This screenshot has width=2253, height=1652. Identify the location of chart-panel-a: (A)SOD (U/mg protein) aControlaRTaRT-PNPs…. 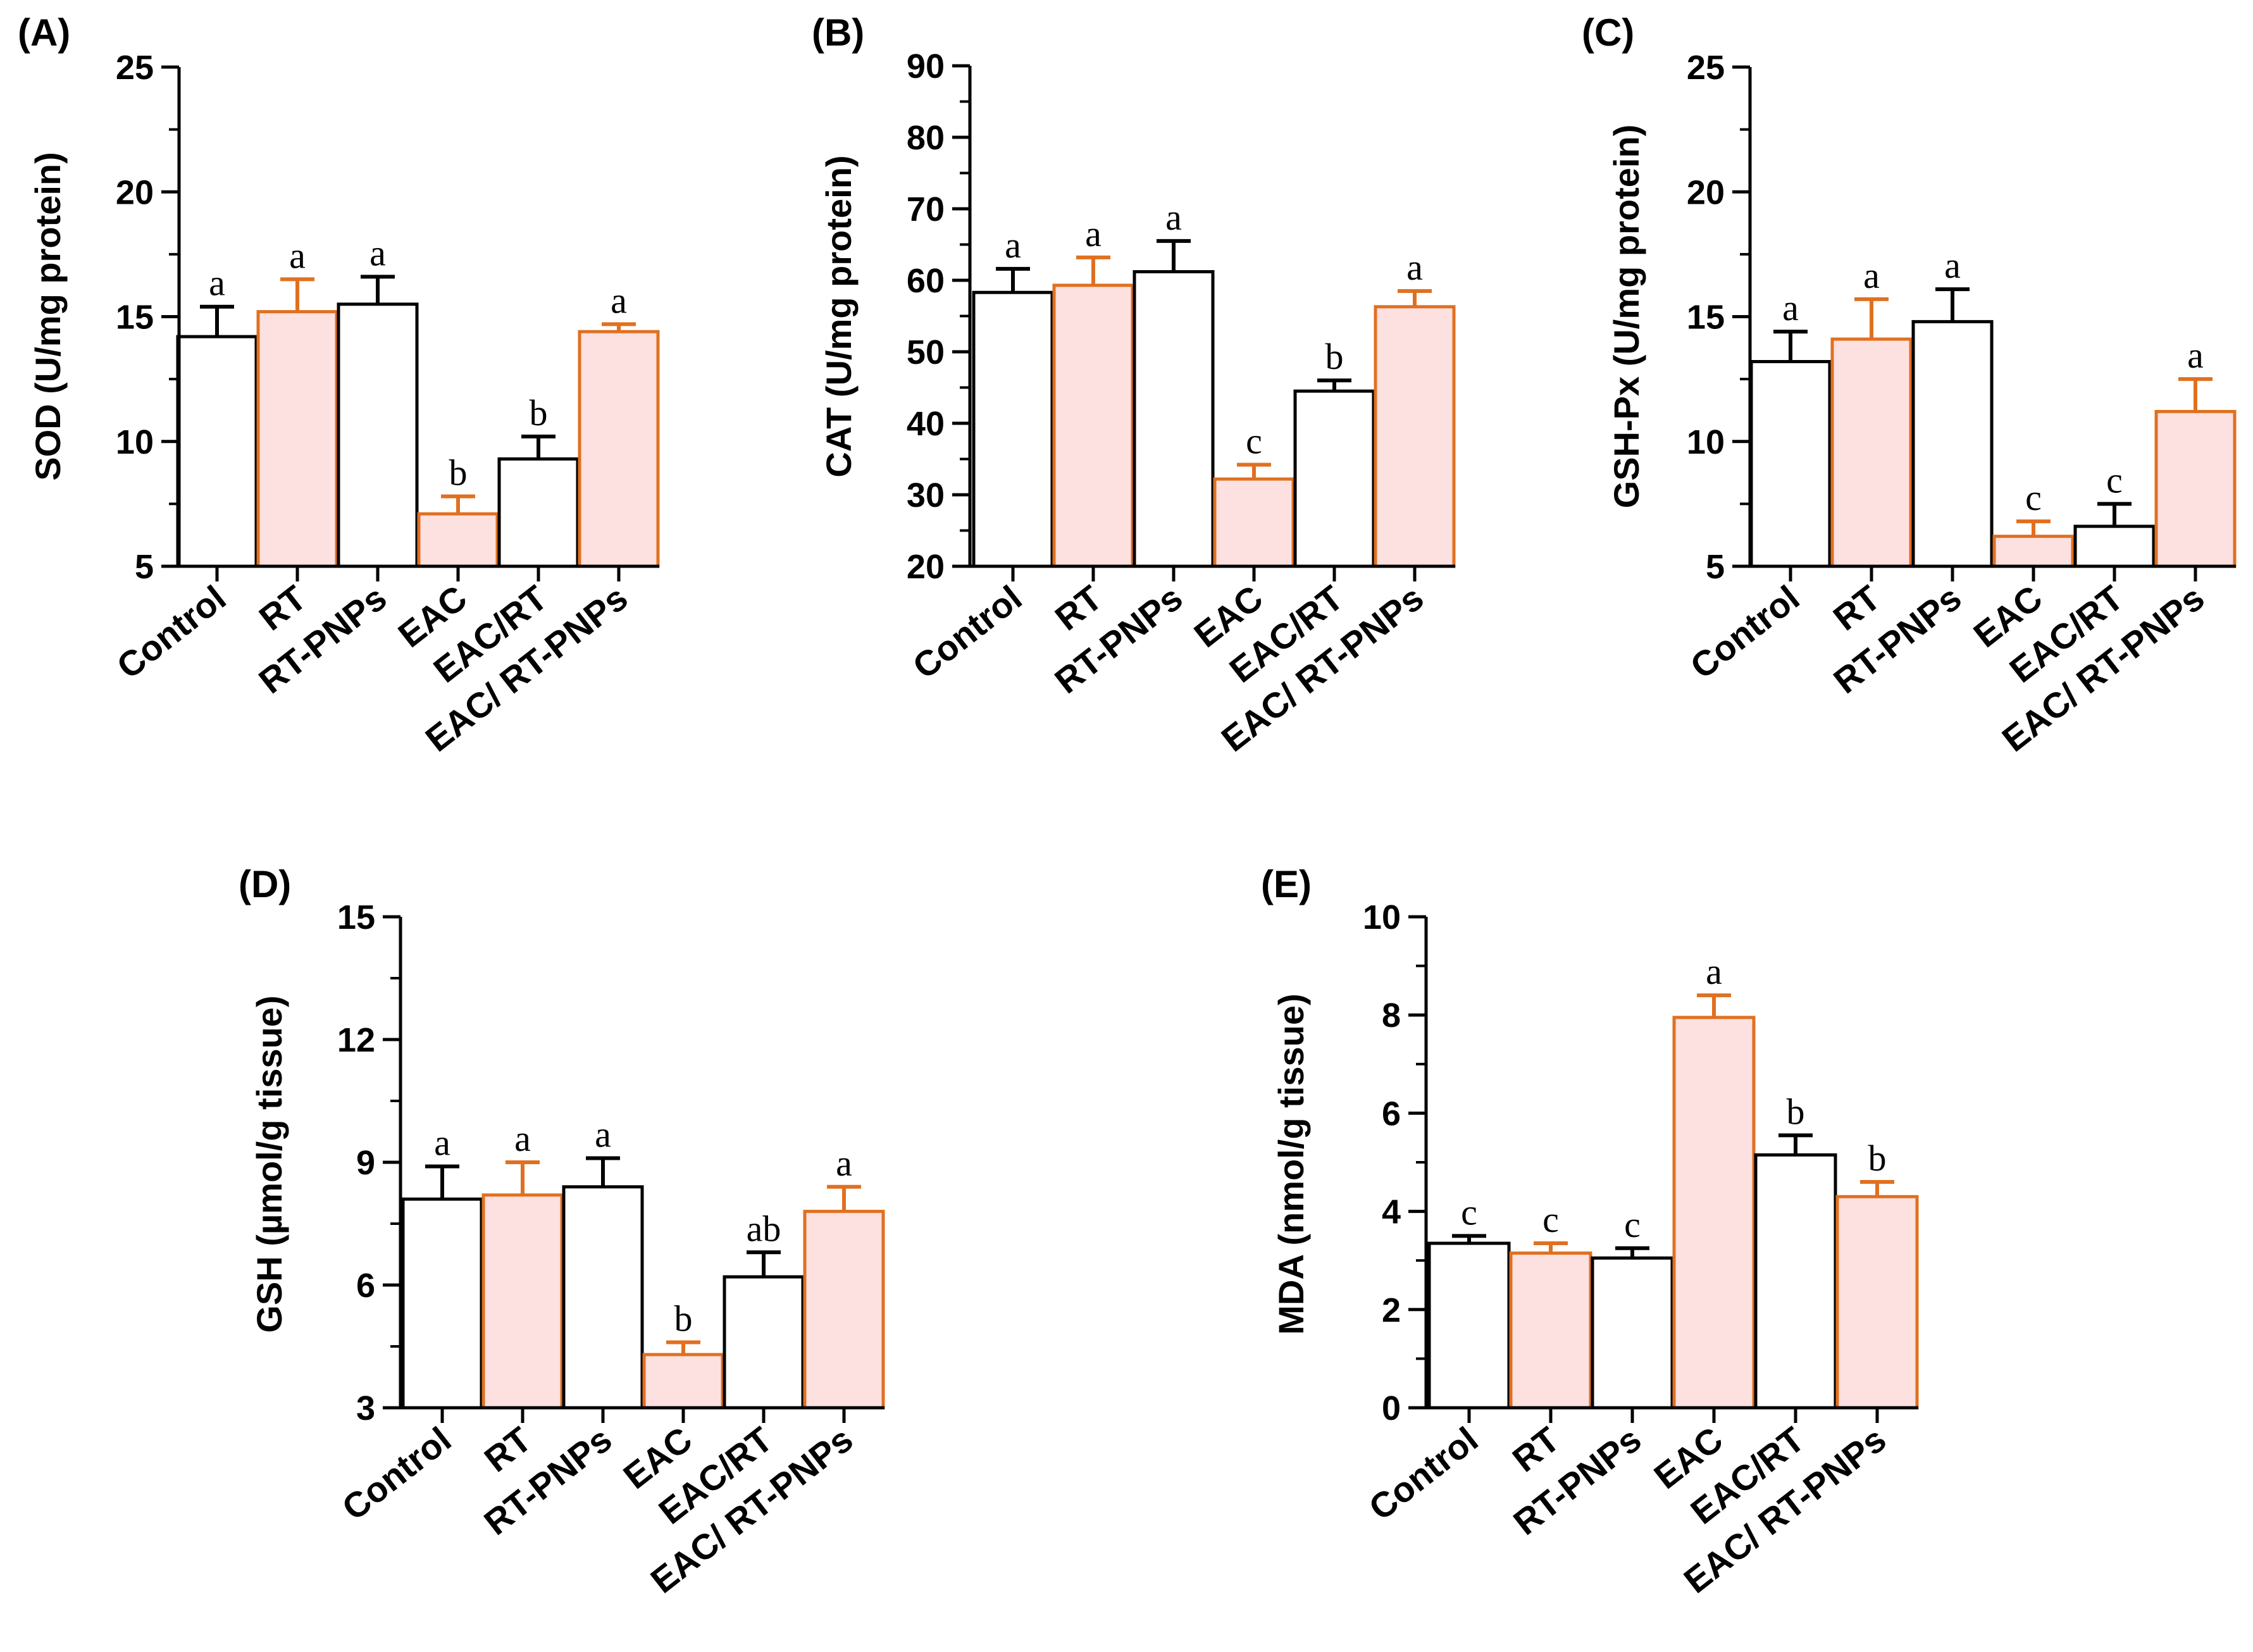
(339, 385).